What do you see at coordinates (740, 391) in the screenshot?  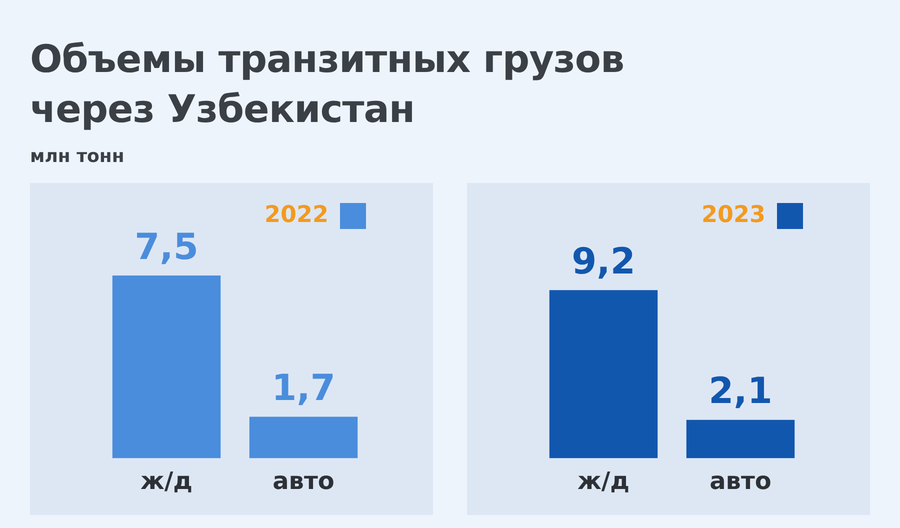 I see `data-label: 2,1` at bounding box center [740, 391].